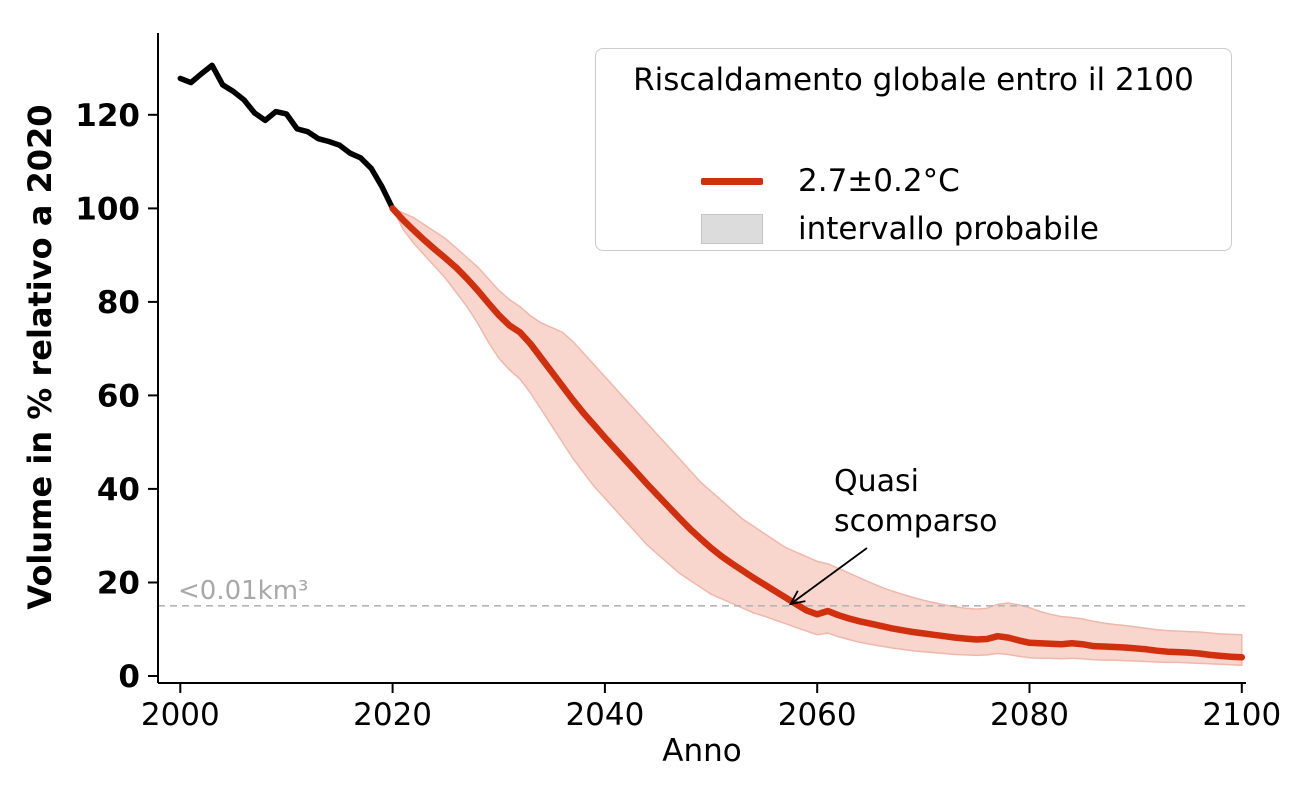  I want to click on gray-patch-icon, so click(732, 229).